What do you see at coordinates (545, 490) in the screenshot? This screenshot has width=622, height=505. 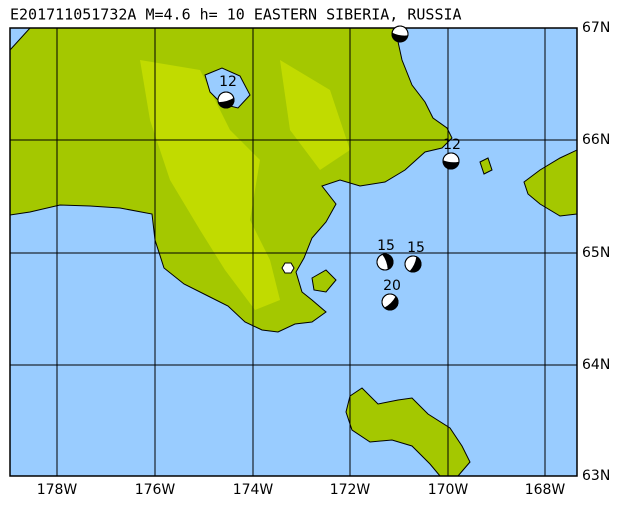 I see `lon-label: 168W` at bounding box center [545, 490].